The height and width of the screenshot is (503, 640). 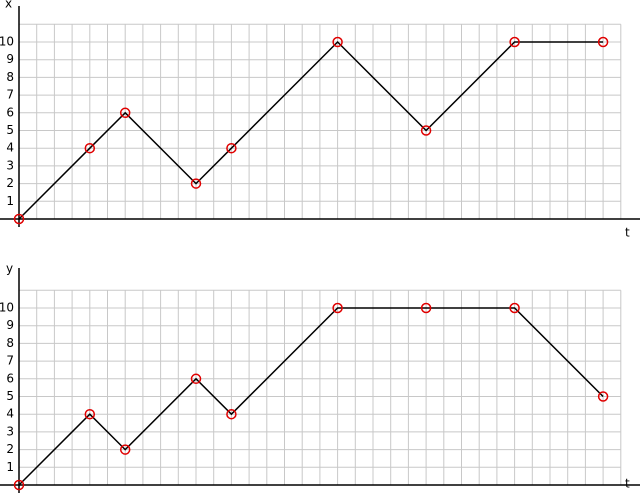 What do you see at coordinates (9, 269) in the screenshot?
I see `y-axis-label: y` at bounding box center [9, 269].